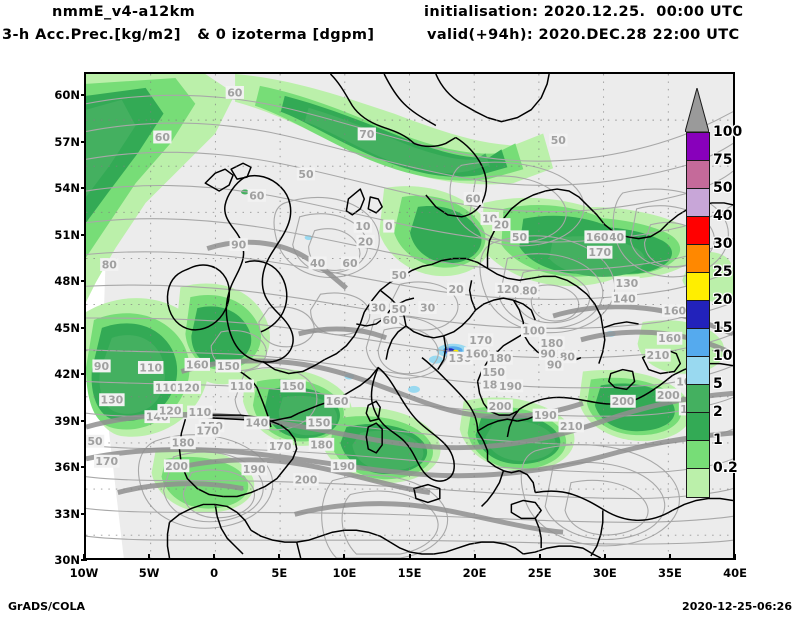  Describe the element at coordinates (84, 573) in the screenshot. I see `longitude-tick-label: 10W` at that location.